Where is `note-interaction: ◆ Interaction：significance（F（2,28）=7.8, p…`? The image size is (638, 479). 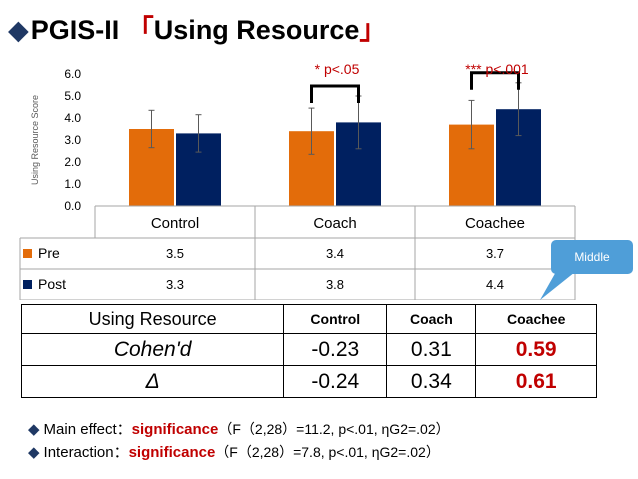 note-interaction: ◆ Interaction：significance（F（2,28）=7.8, p… is located at coordinates (239, 452).